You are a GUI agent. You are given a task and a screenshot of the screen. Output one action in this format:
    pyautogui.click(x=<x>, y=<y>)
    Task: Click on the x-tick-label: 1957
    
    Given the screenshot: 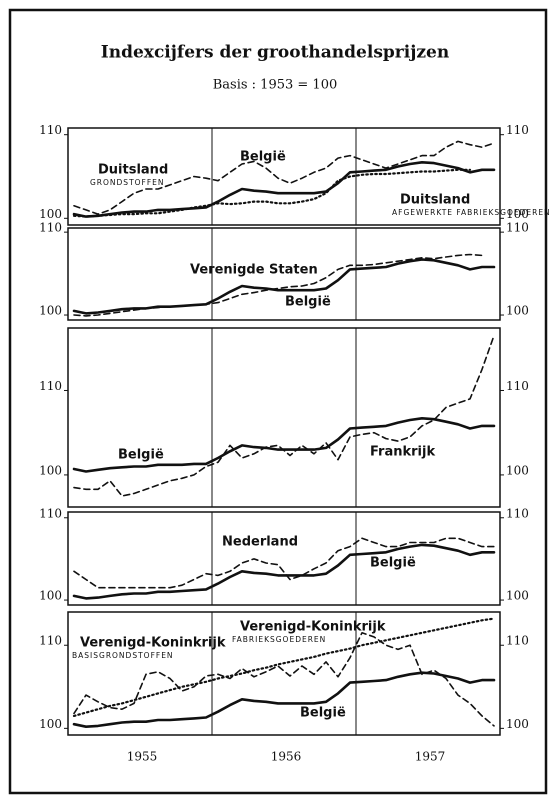 What is the action you would take?
    pyautogui.click(x=430, y=757)
    